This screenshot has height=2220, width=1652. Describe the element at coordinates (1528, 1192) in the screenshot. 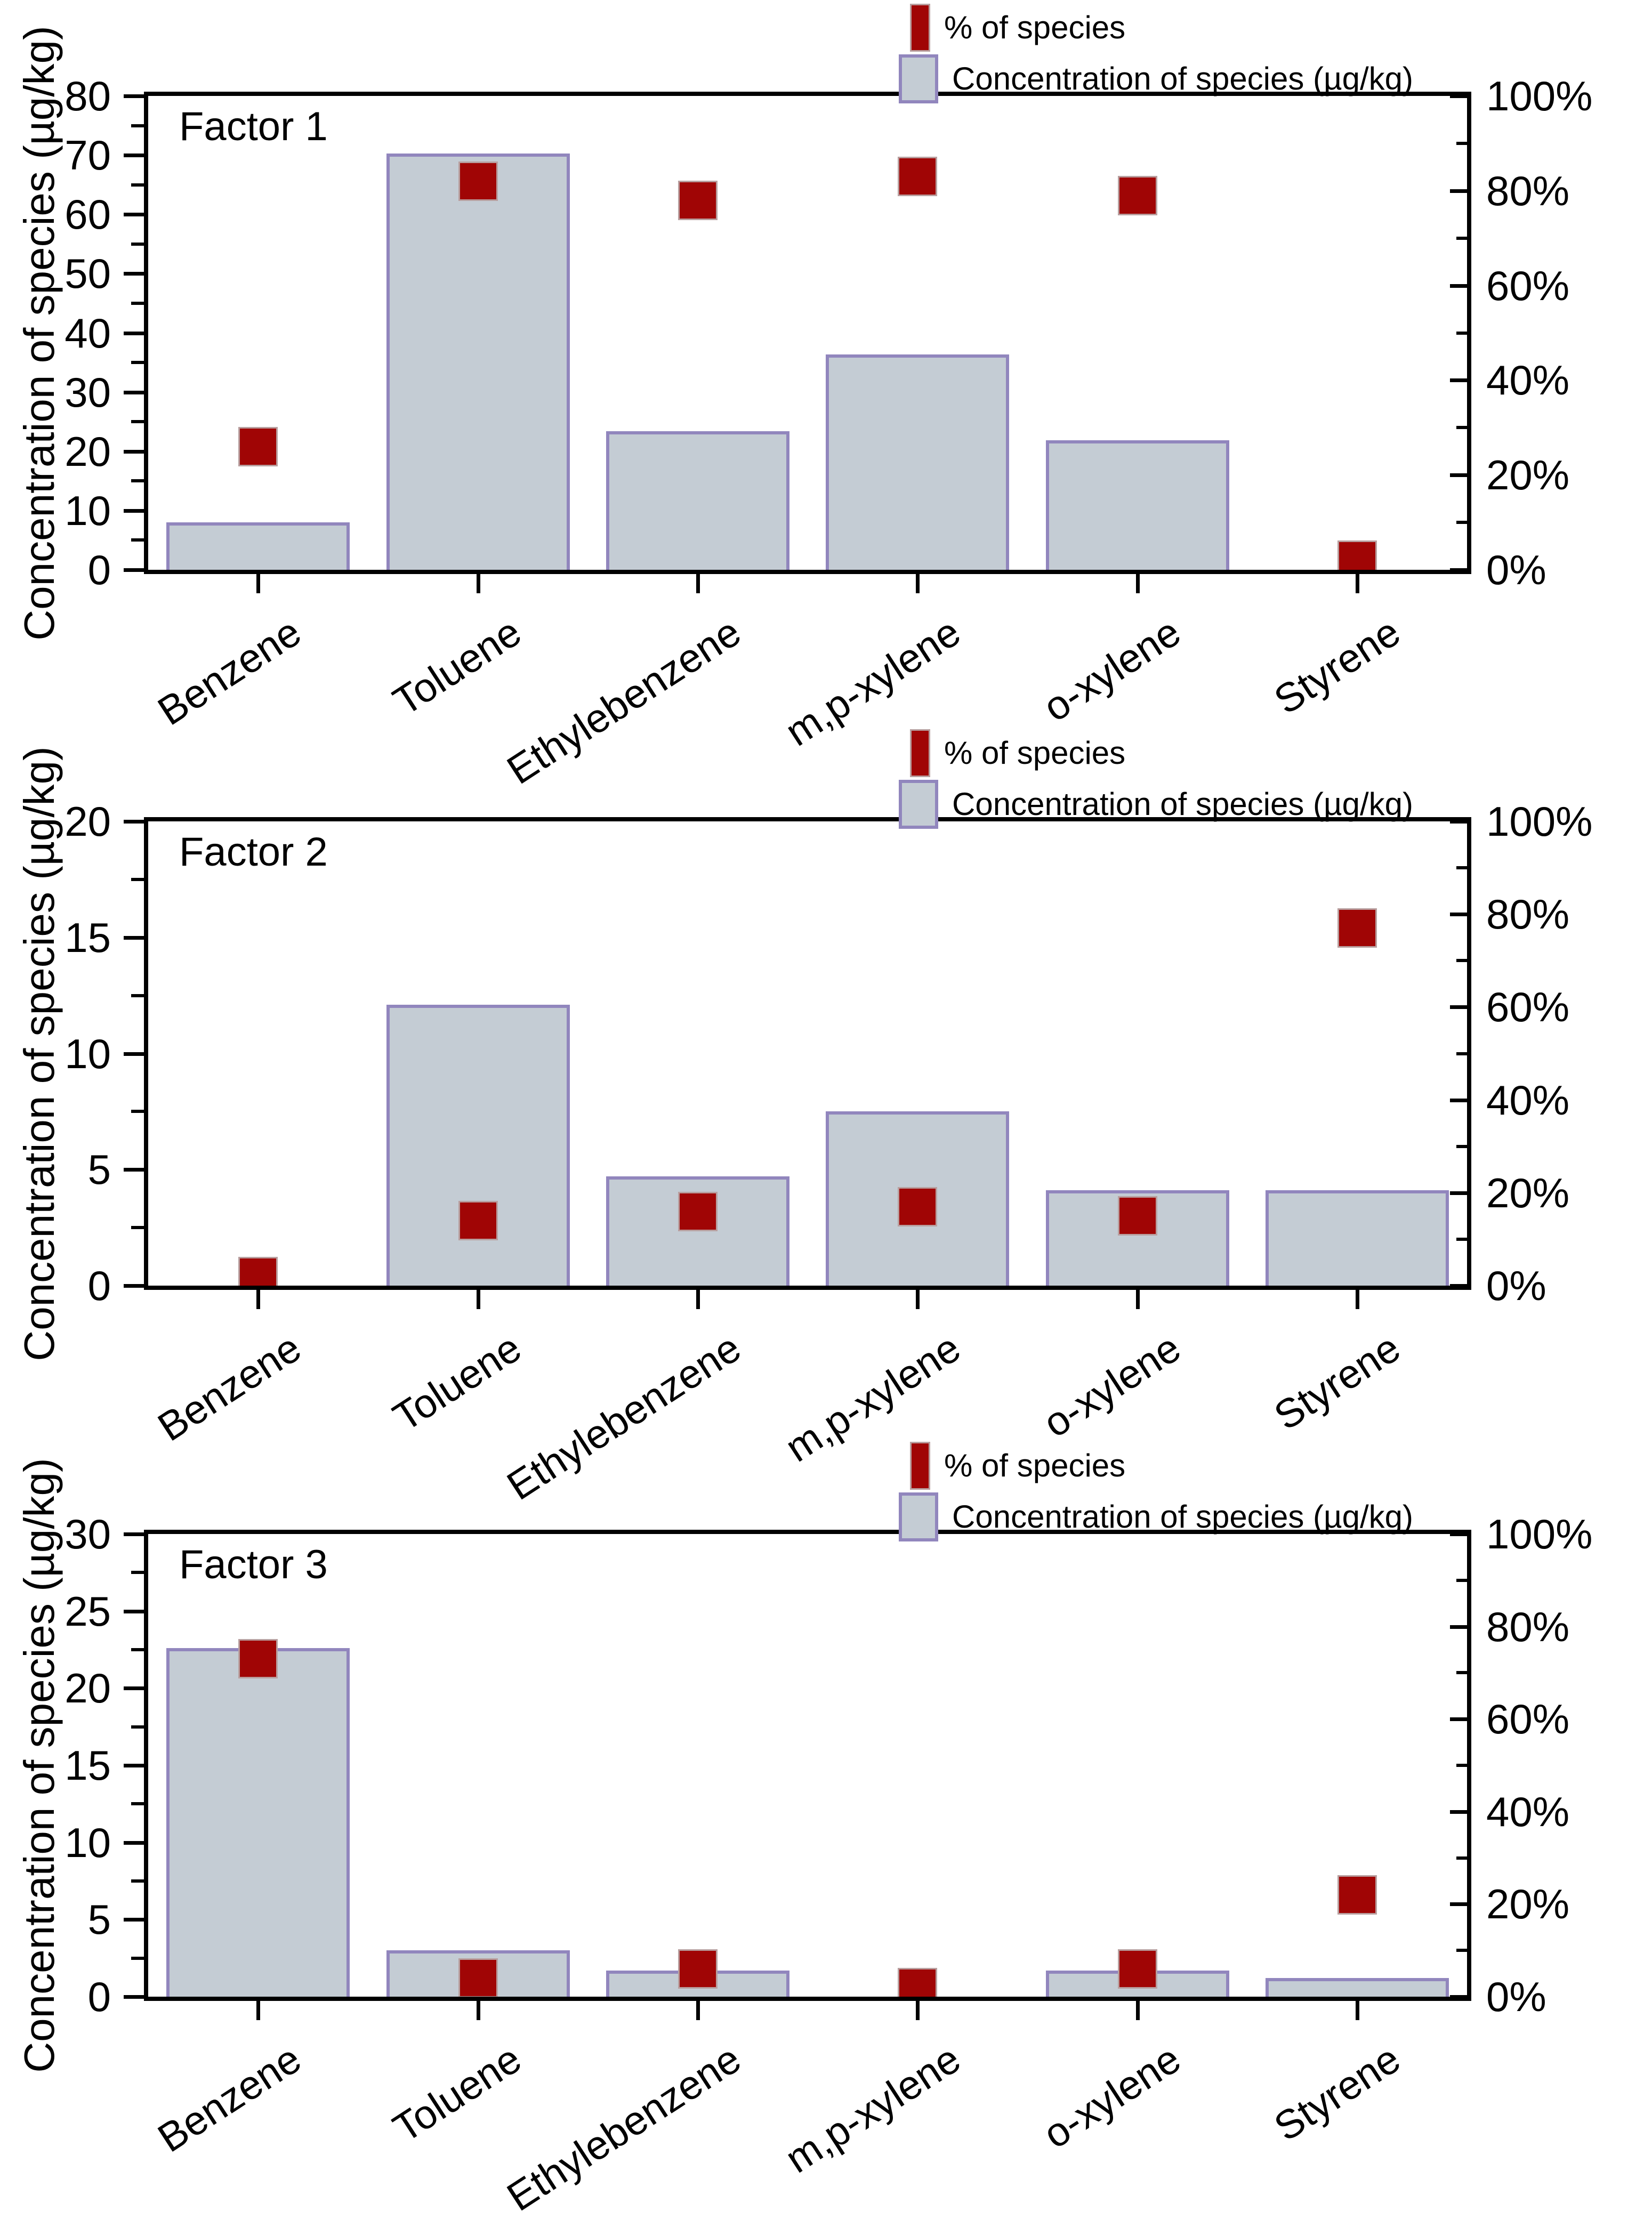

I see `right-tick-label: 20%` at that location.